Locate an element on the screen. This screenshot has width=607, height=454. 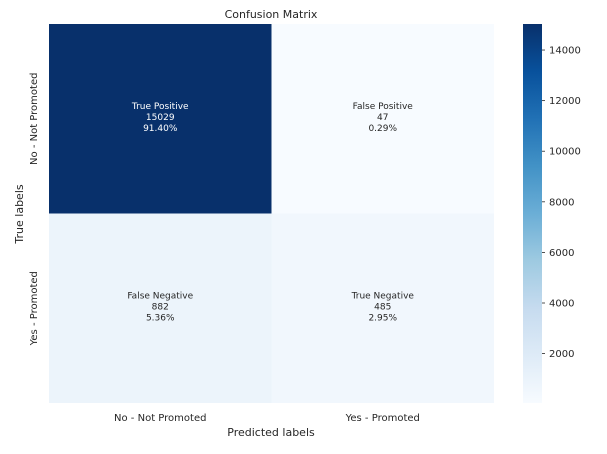
cell-percent-0-0: 91.40% is located at coordinates (160, 129).